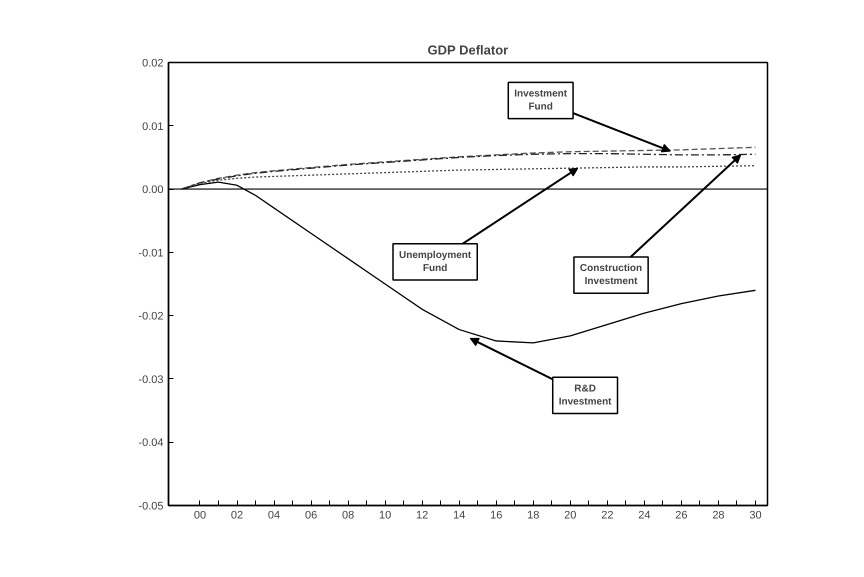 Image resolution: width=864 pixels, height=577 pixels. I want to click on y-tick-label: -0.04, so click(151, 443).